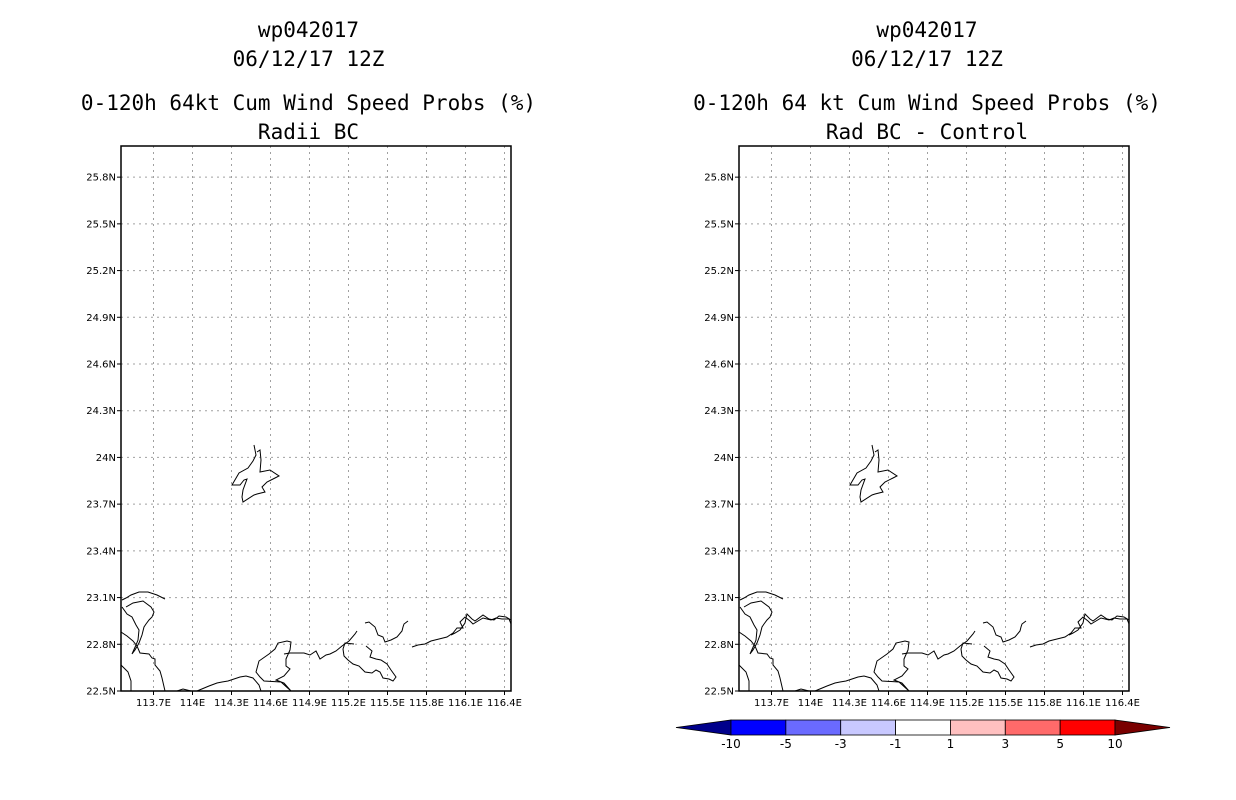  What do you see at coordinates (719, 505) in the screenshot?
I see `right-ytick-label-4: 23.7N` at bounding box center [719, 505].